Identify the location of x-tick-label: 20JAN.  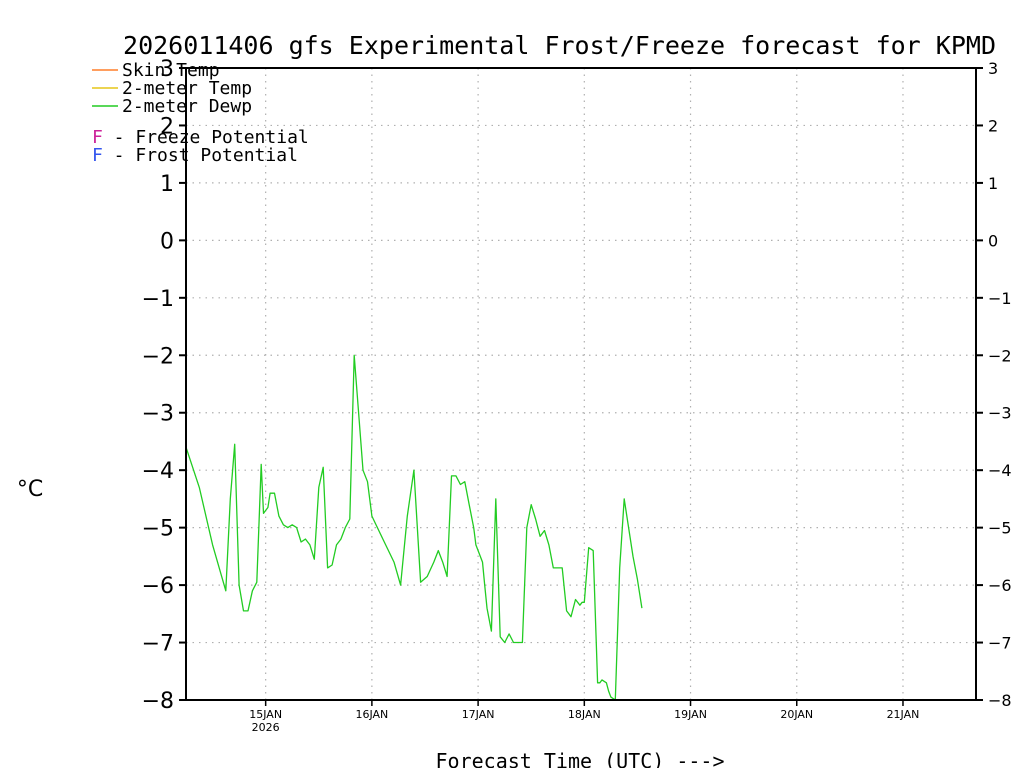
(796, 714).